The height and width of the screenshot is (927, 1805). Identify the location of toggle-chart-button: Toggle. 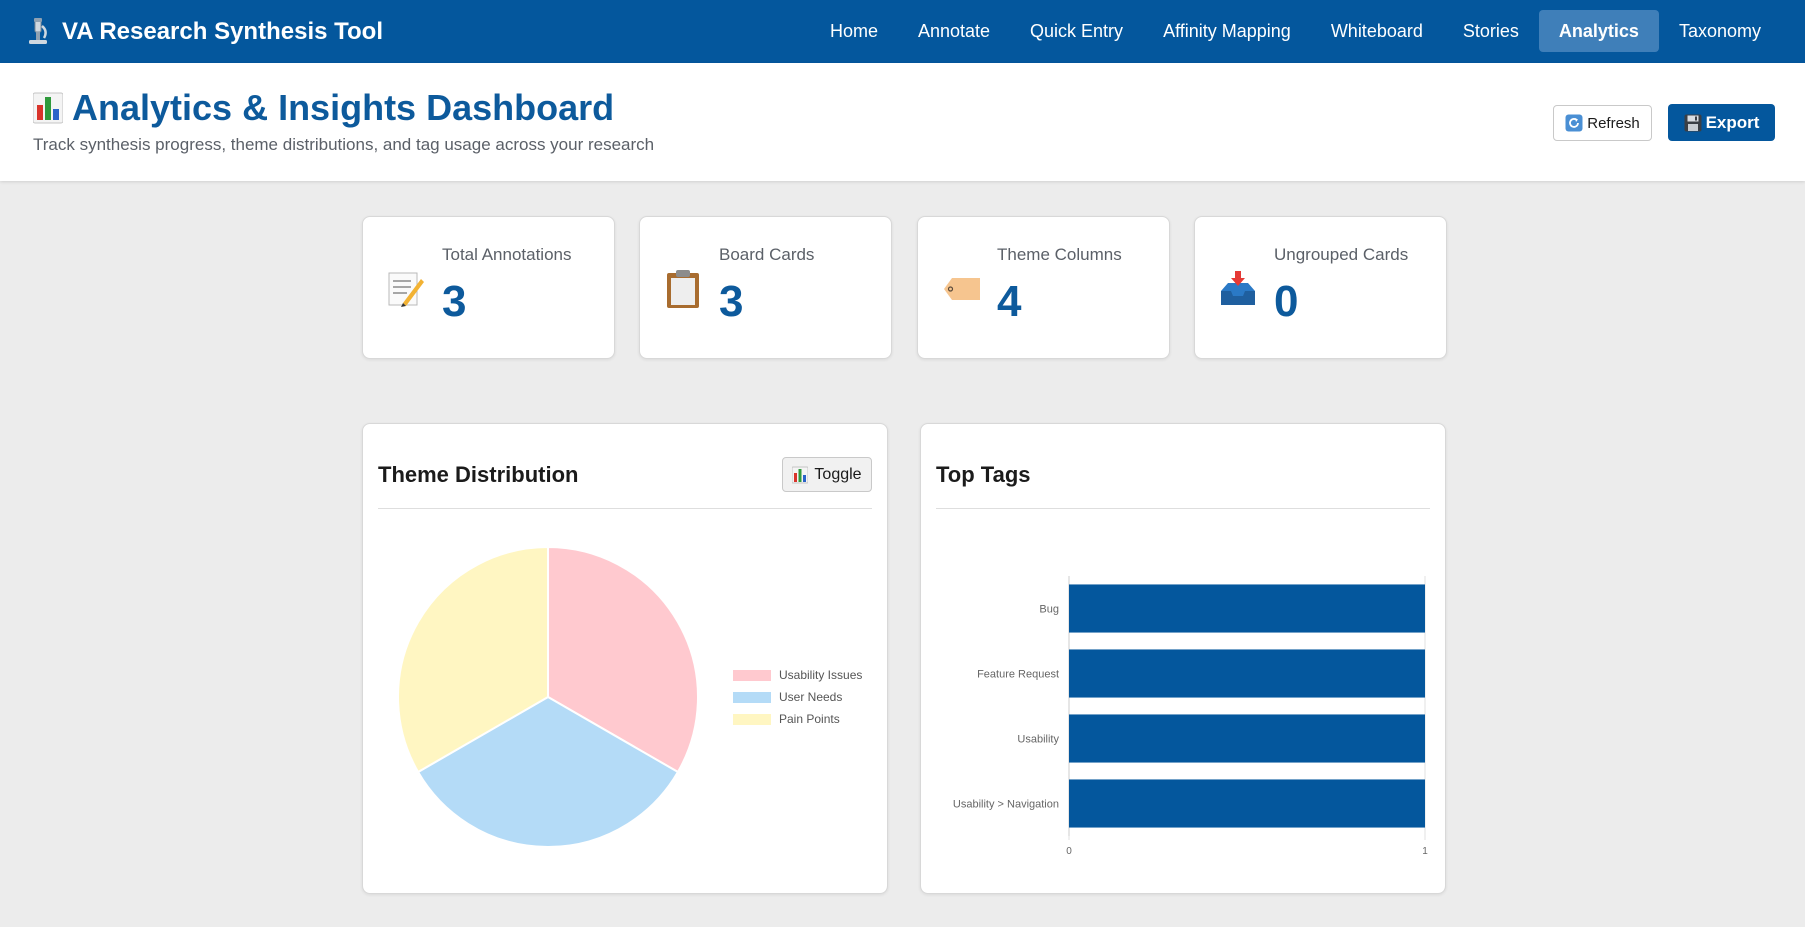
(827, 474).